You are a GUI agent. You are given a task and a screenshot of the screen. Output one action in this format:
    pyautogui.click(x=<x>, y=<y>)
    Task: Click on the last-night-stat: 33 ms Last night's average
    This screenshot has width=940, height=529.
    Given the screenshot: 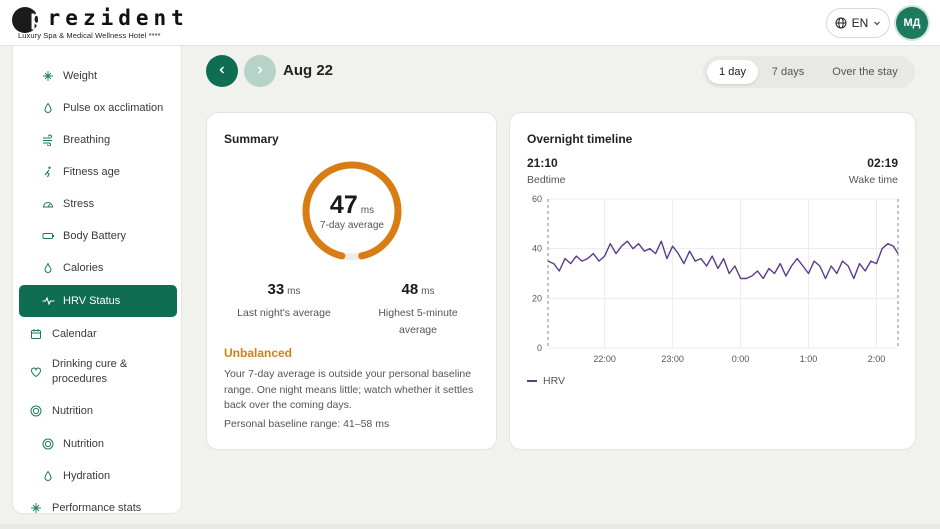 What is the action you would take?
    pyautogui.click(x=284, y=301)
    